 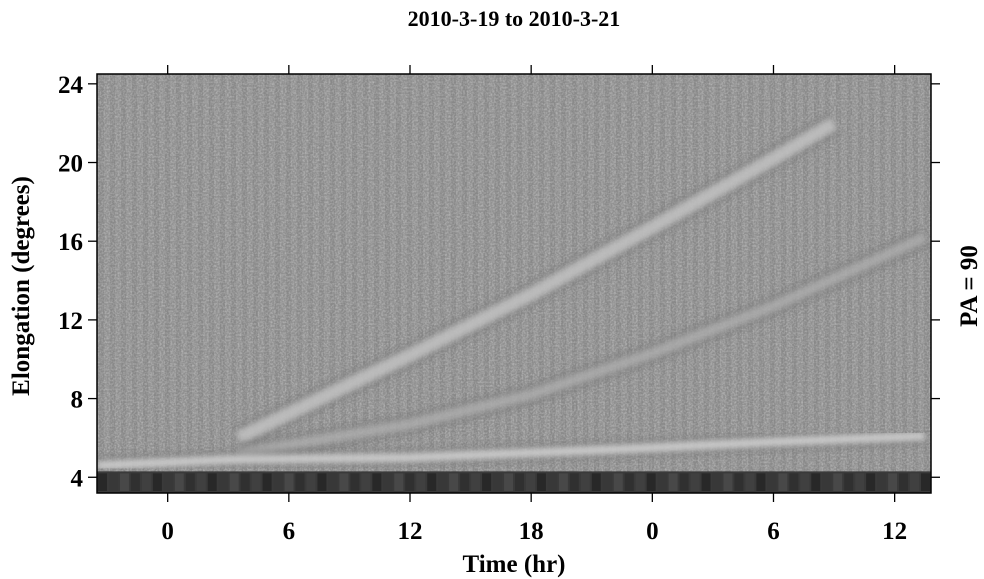 What do you see at coordinates (70, 321) in the screenshot?
I see `y-tick-label: 12` at bounding box center [70, 321].